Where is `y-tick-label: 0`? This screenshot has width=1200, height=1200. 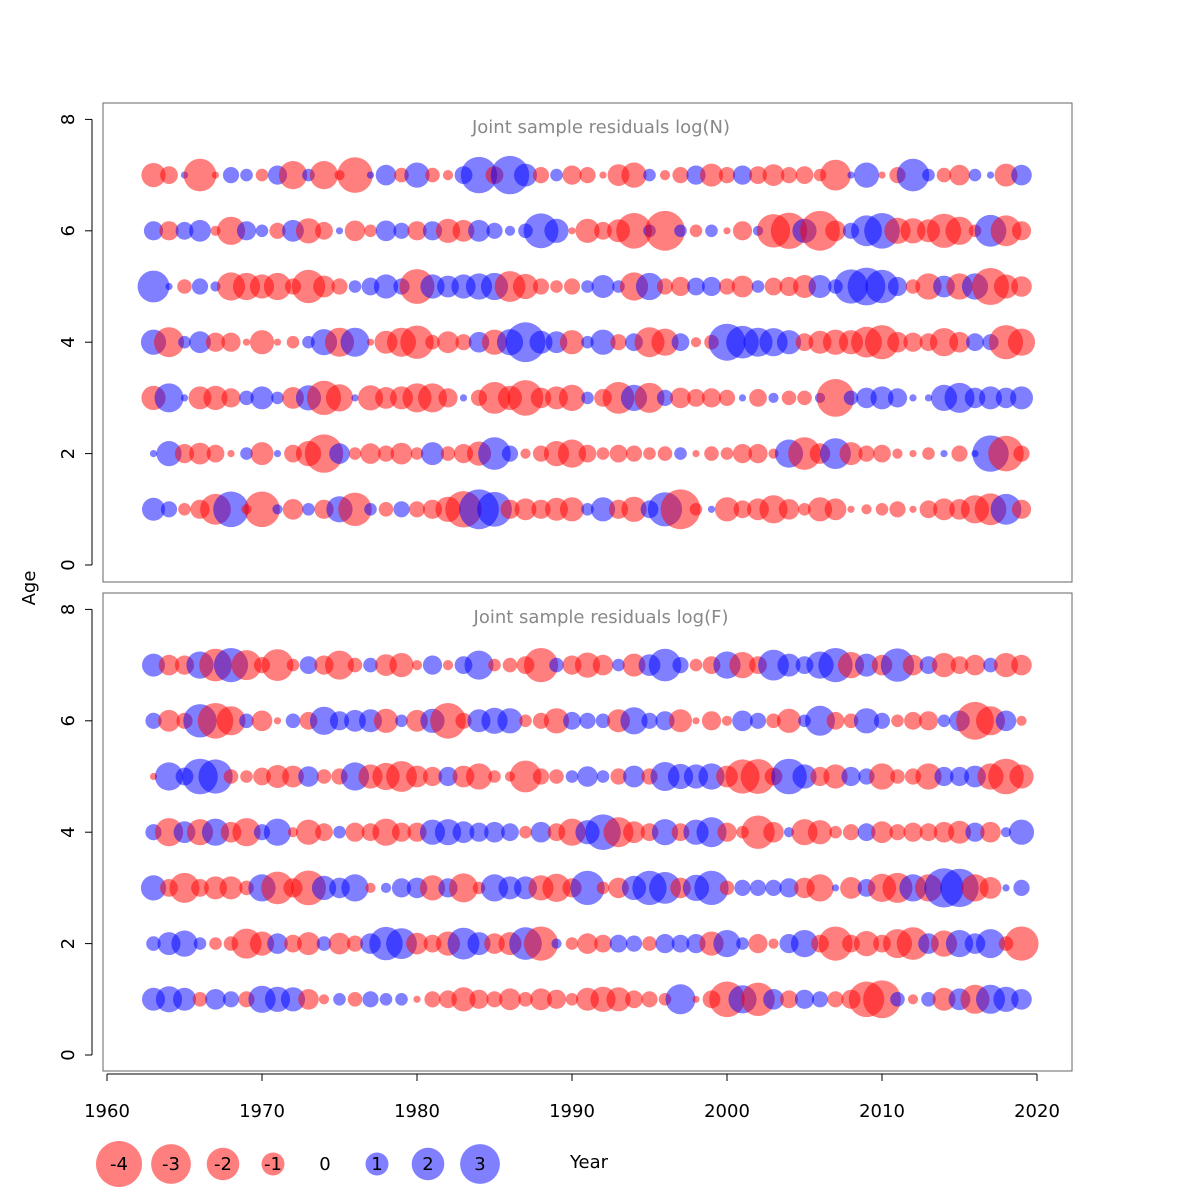 y-tick-label: 0 is located at coordinates (68, 564).